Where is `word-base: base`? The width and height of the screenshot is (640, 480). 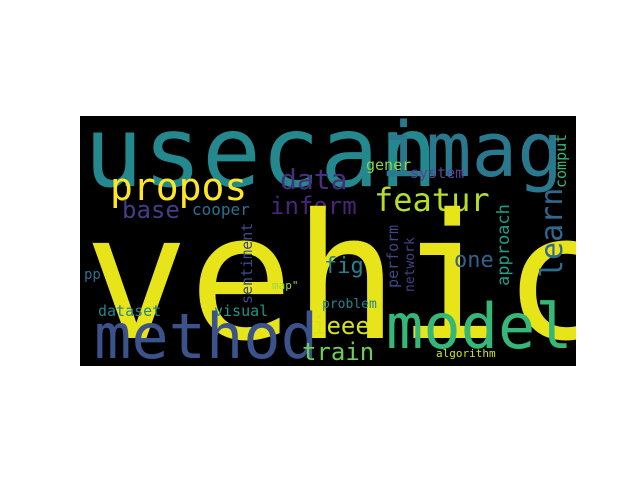
word-base: base is located at coordinates (151, 210).